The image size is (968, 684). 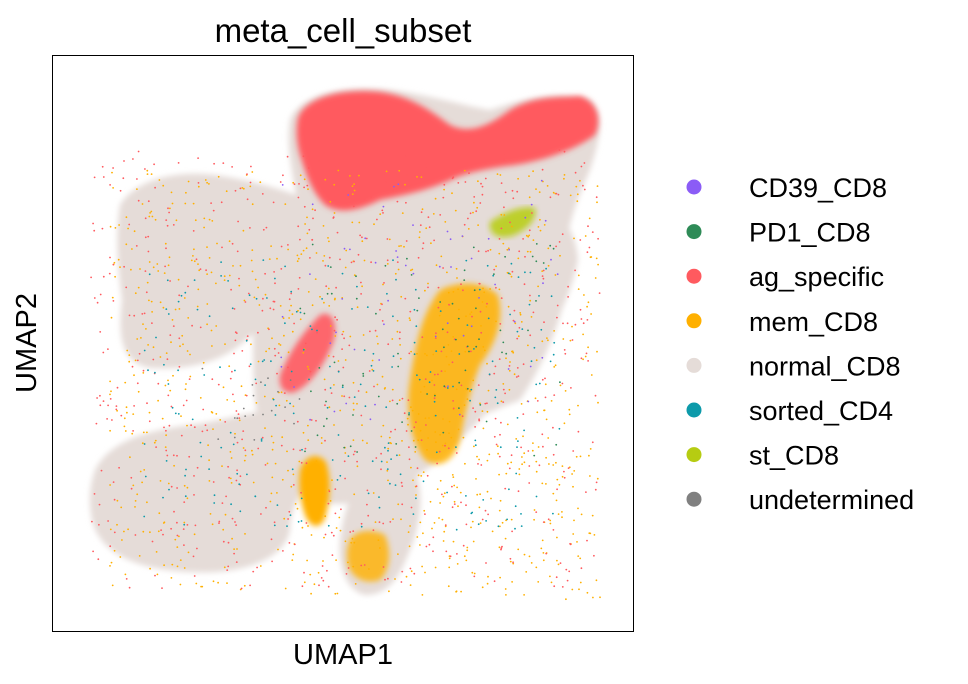 I want to click on mem-cd8-lower-cluster, so click(x=314, y=491).